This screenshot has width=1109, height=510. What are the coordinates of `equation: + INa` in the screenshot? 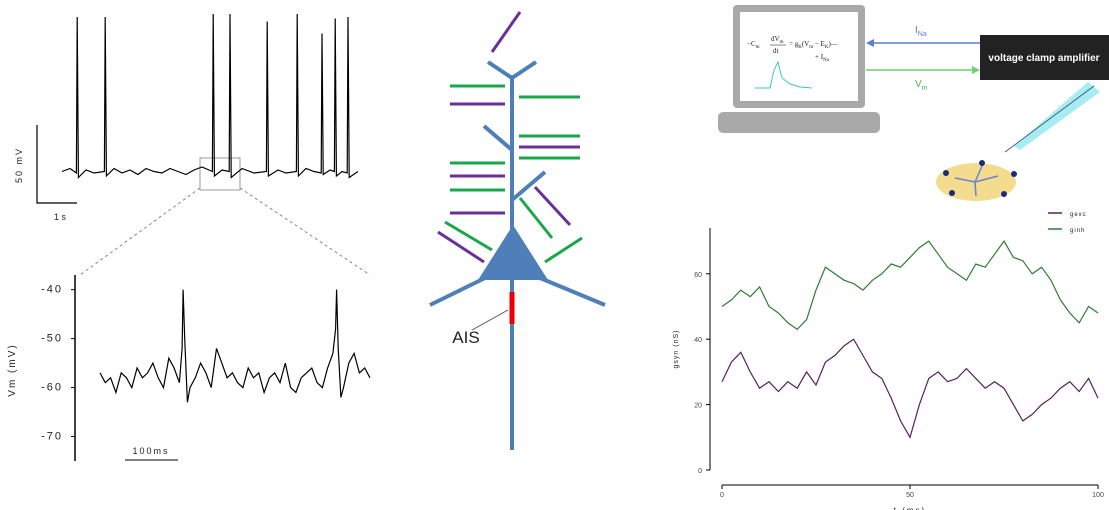 It's located at (822, 58).